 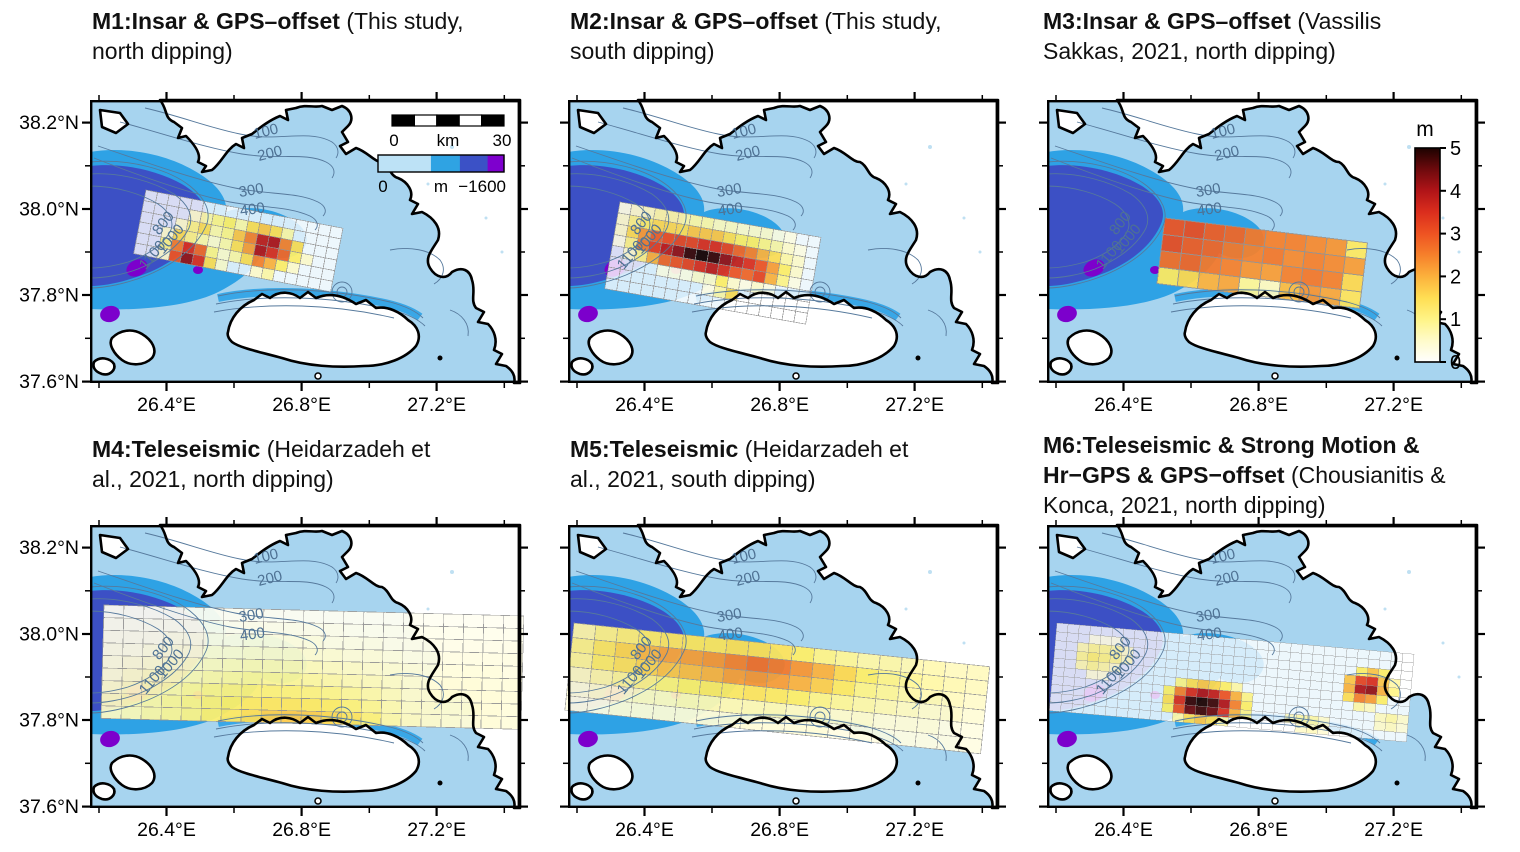 I want to click on svg-text: km, so click(x=448, y=140).